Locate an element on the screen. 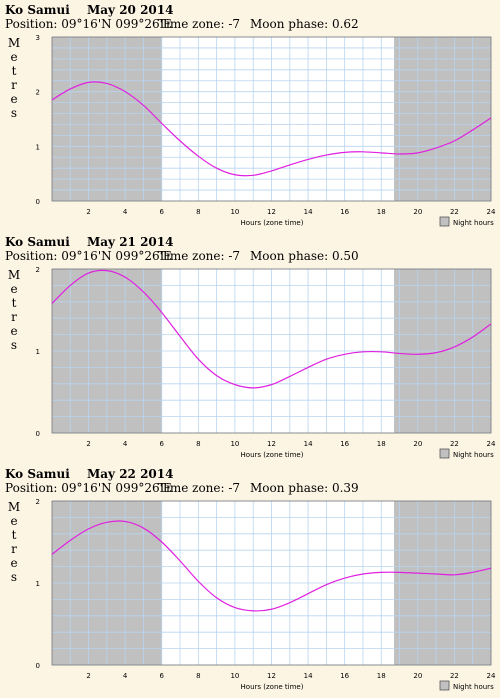 This screenshot has height=698, width=500. moon-phase-text: Moon phase: 0.62 is located at coordinates (304, 24).